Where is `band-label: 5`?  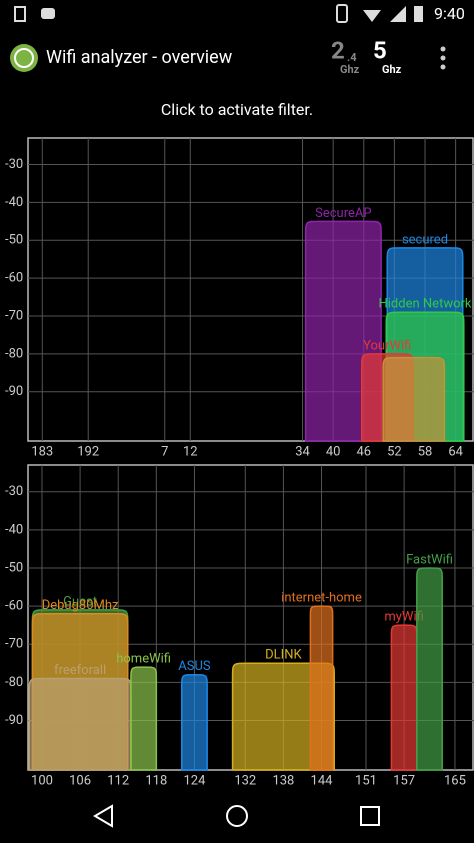
band-label: 5 is located at coordinates (380, 50).